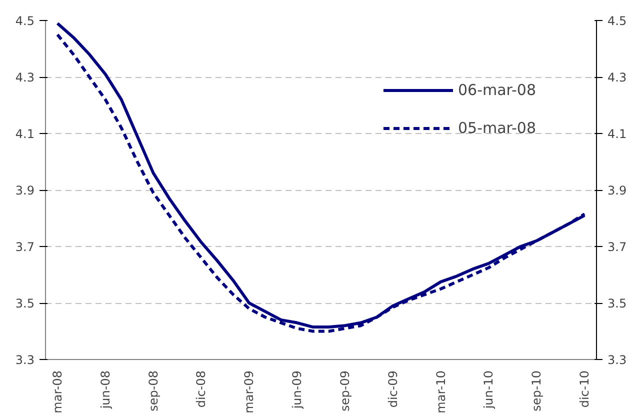 The height and width of the screenshot is (416, 641). I want to click on y2-tick-label: 4.5, so click(617, 21).